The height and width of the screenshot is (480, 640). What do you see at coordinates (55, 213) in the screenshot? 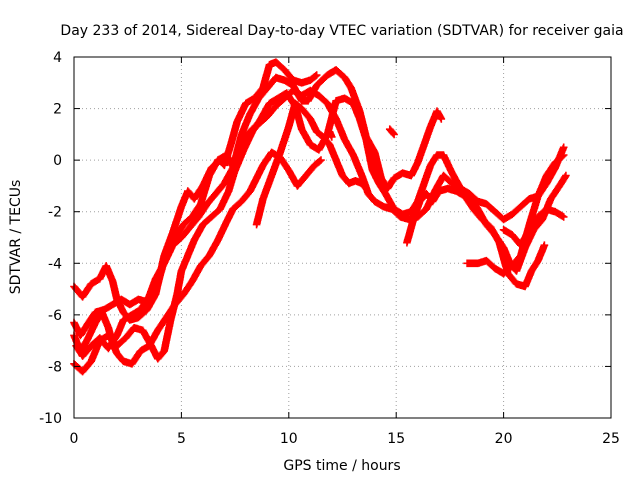
I see `y-tick-label: -2` at bounding box center [55, 213].